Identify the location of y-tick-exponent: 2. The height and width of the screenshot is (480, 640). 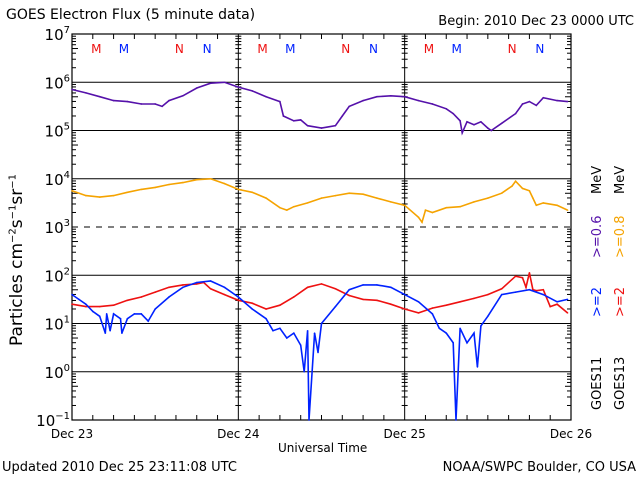
(67, 271).